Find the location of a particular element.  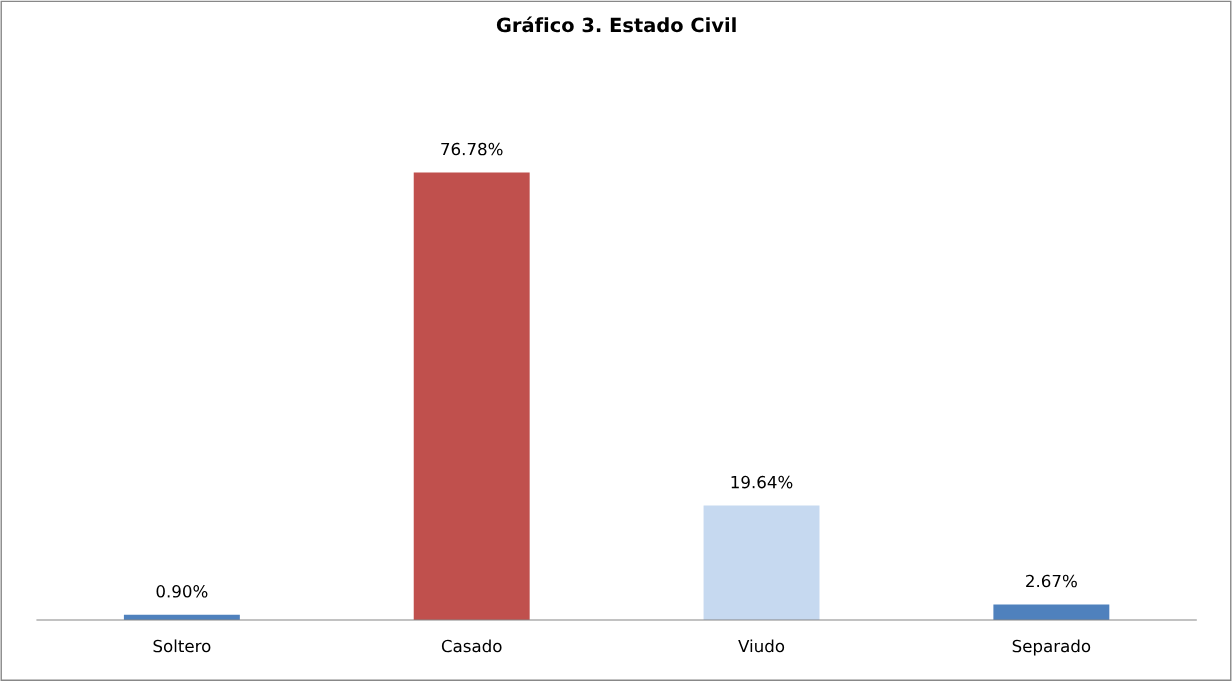

data-label: 19.64% is located at coordinates (762, 482).